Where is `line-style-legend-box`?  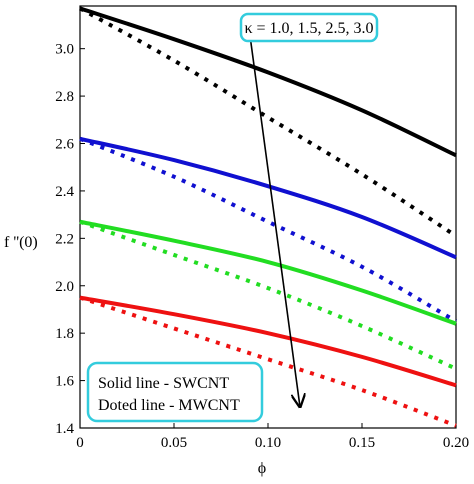
line-style-legend-box is located at coordinates (175, 392).